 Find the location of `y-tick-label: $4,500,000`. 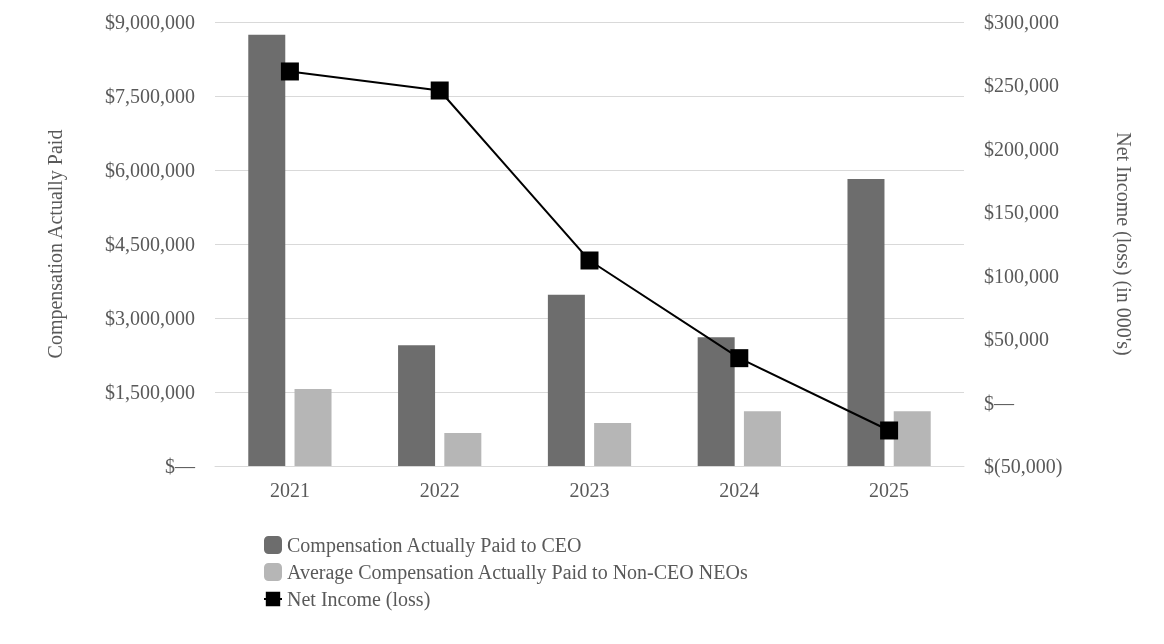

y-tick-label: $4,500,000 is located at coordinates (150, 244).